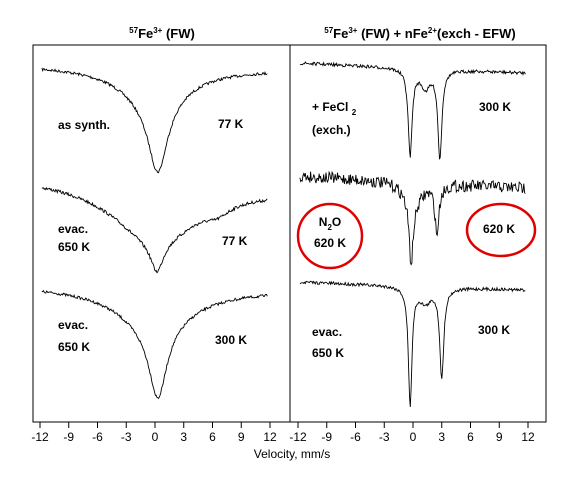 This screenshot has width=582, height=481. What do you see at coordinates (327, 332) in the screenshot?
I see `right-spectrum-3-label-line1: evac.` at bounding box center [327, 332].